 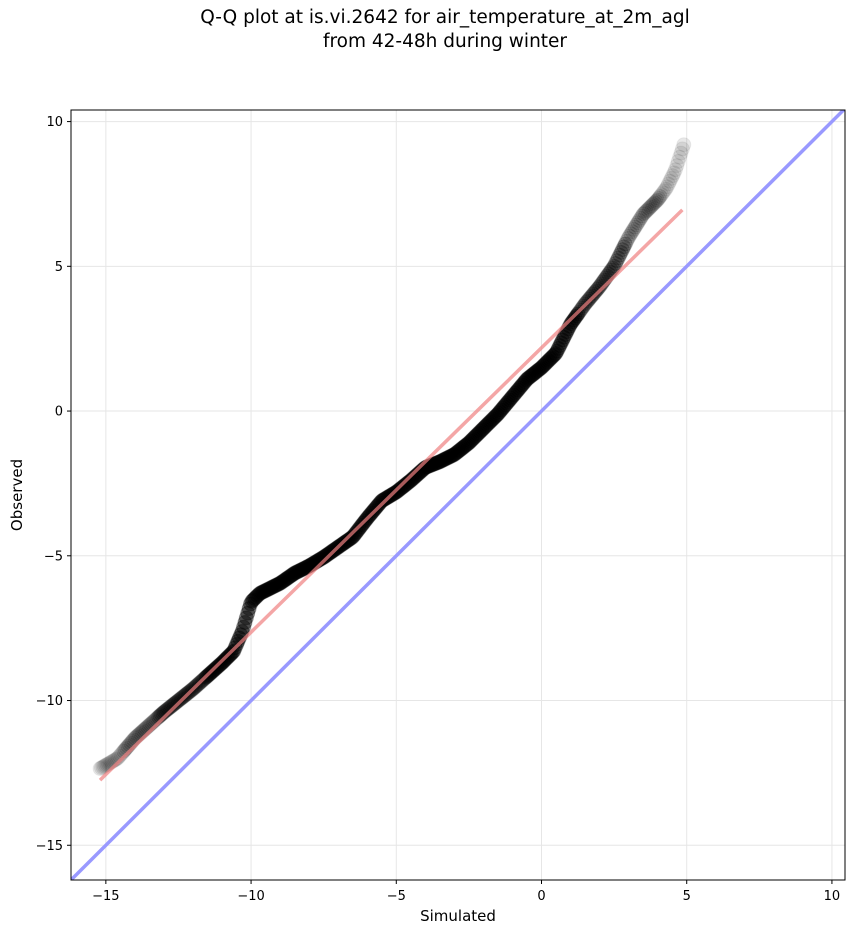 What do you see at coordinates (59, 267) in the screenshot?
I see `y-tick-label: 5` at bounding box center [59, 267].